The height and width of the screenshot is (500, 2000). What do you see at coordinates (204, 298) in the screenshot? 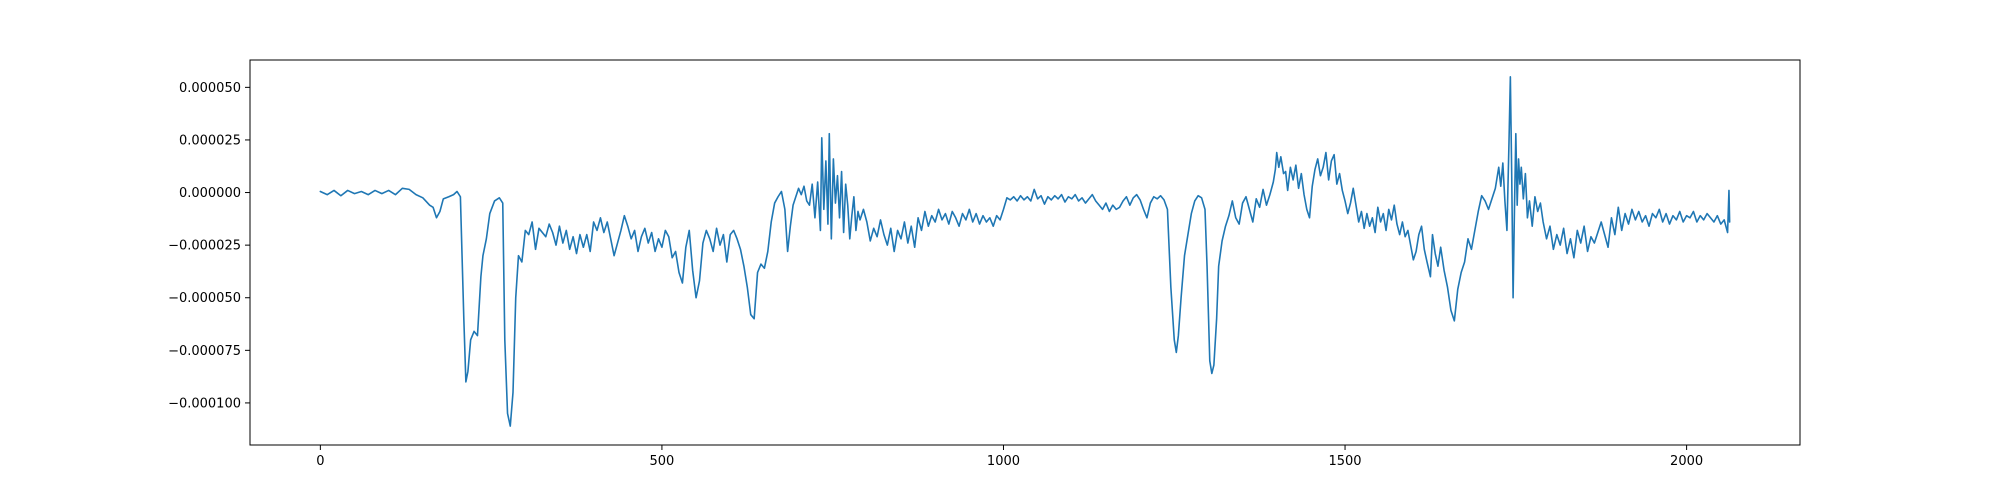
I see `y-tick-label: −0.000050` at bounding box center [204, 298].